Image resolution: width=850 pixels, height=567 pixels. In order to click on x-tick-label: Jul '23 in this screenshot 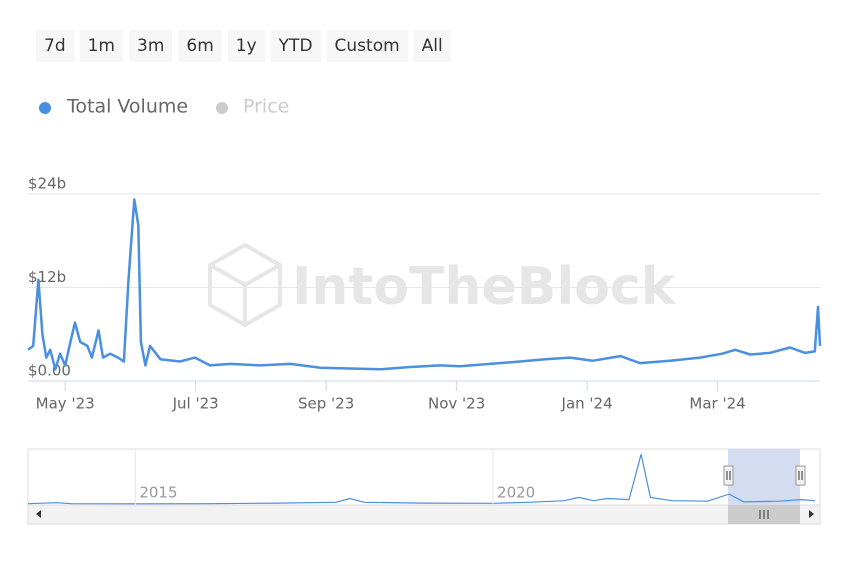, I will do `click(195, 404)`.